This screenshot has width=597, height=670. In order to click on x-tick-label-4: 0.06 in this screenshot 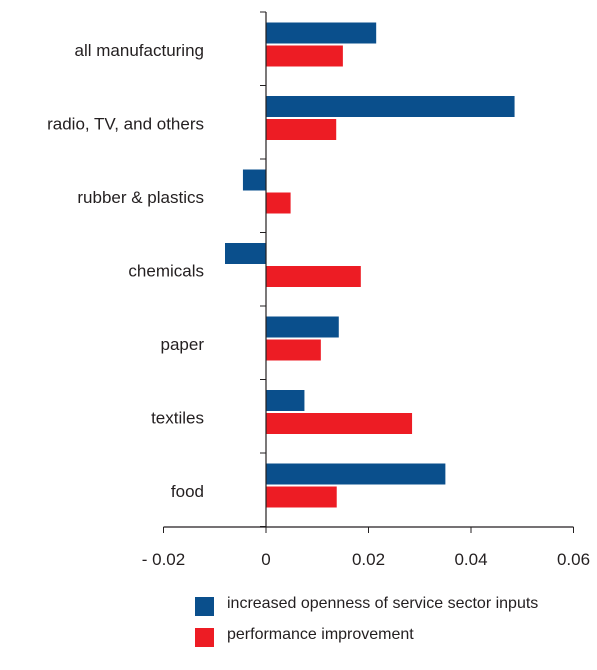, I will do `click(573, 559)`.